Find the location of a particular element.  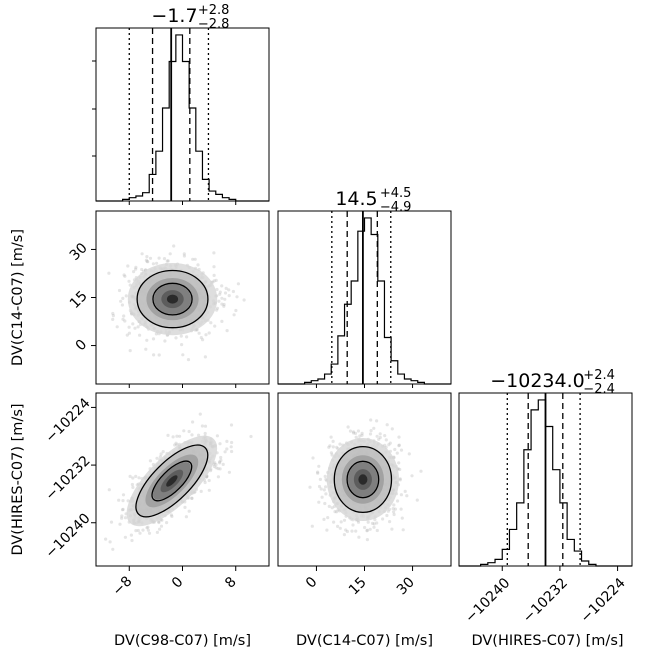

y-tick-label: 0 is located at coordinates (82, 346).